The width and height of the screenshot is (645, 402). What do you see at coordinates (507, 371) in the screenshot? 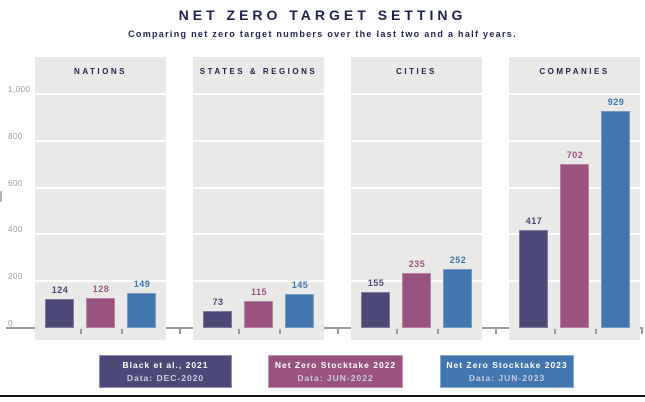
I see `legend-item-3: Net Zero Stocktake 2023 Data: JUN-2023` at bounding box center [507, 371].